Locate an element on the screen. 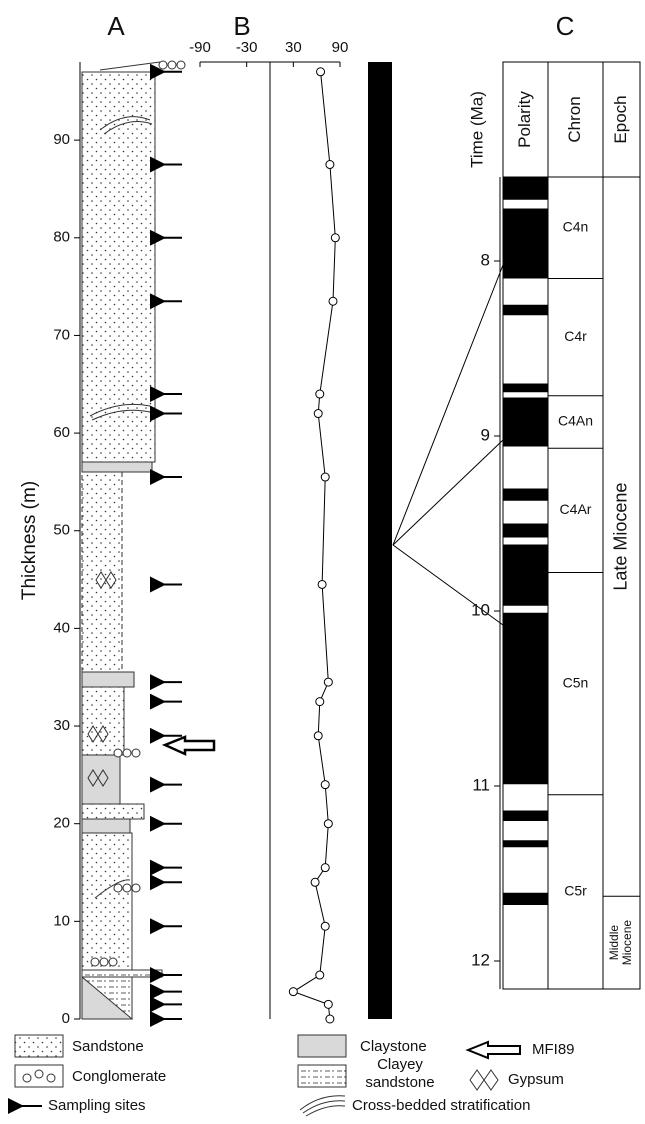  lithology-column is located at coordinates (133, 540).